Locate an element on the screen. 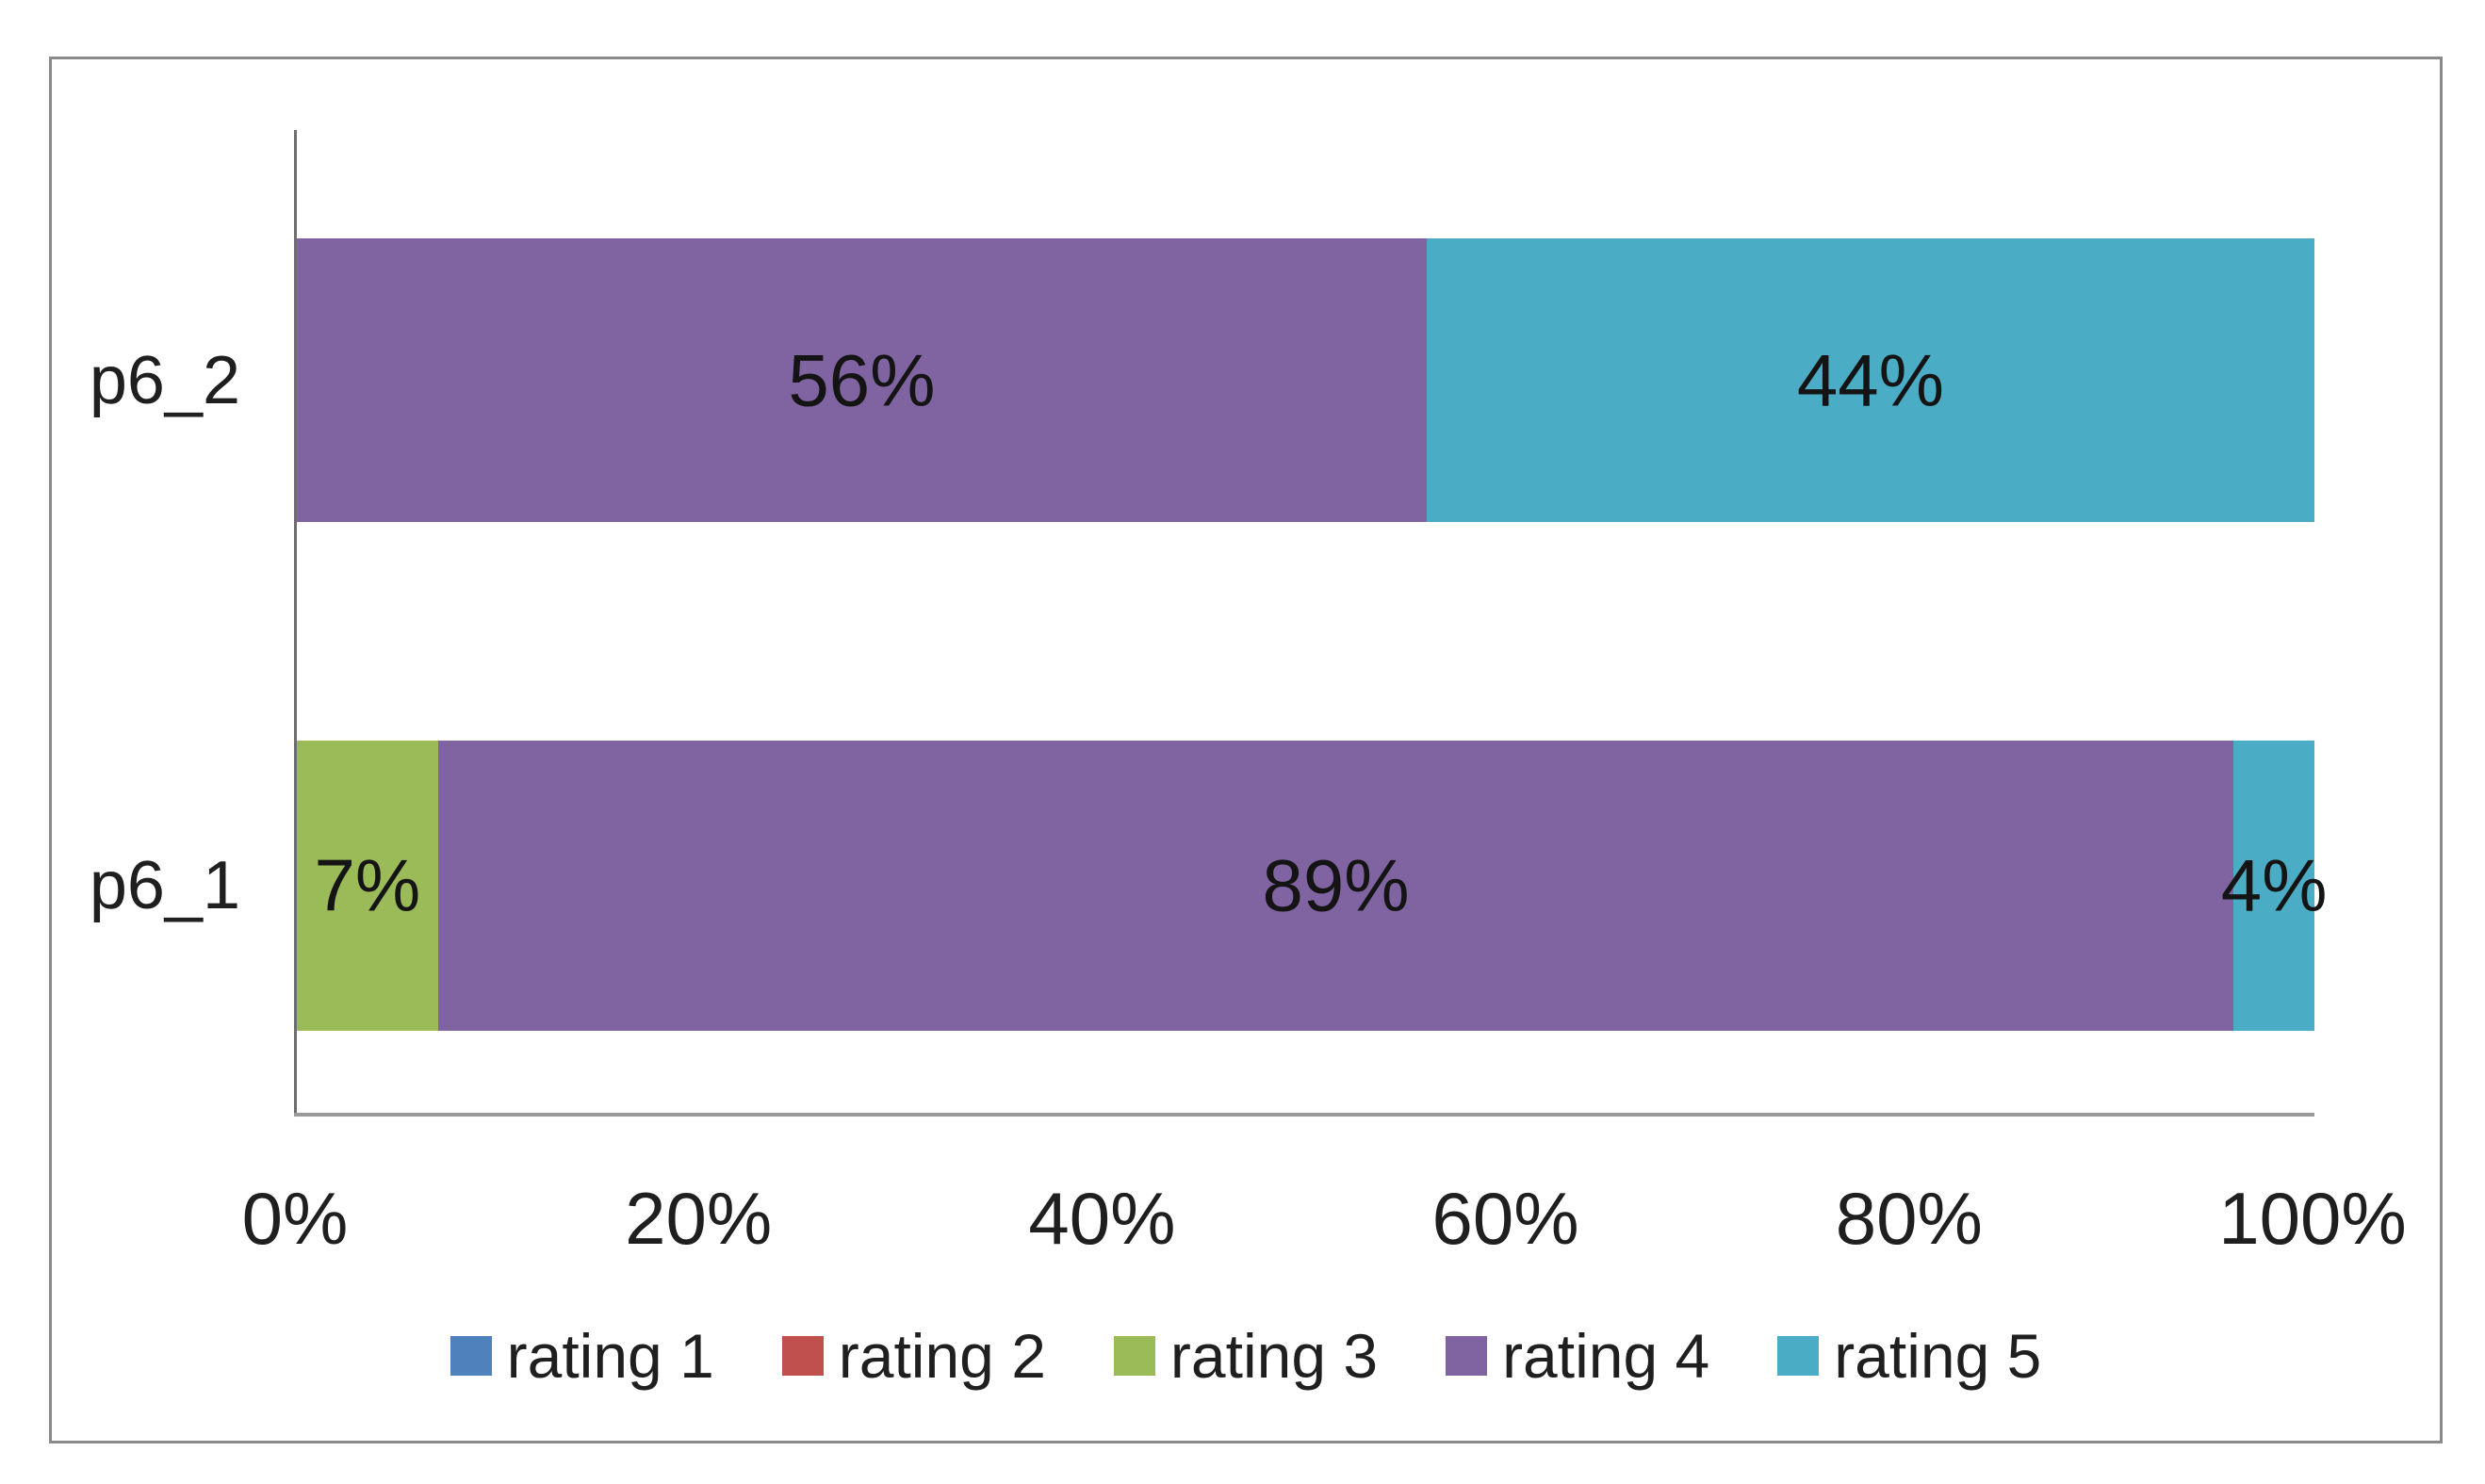  x-tick-label: 0% is located at coordinates (295, 1218).